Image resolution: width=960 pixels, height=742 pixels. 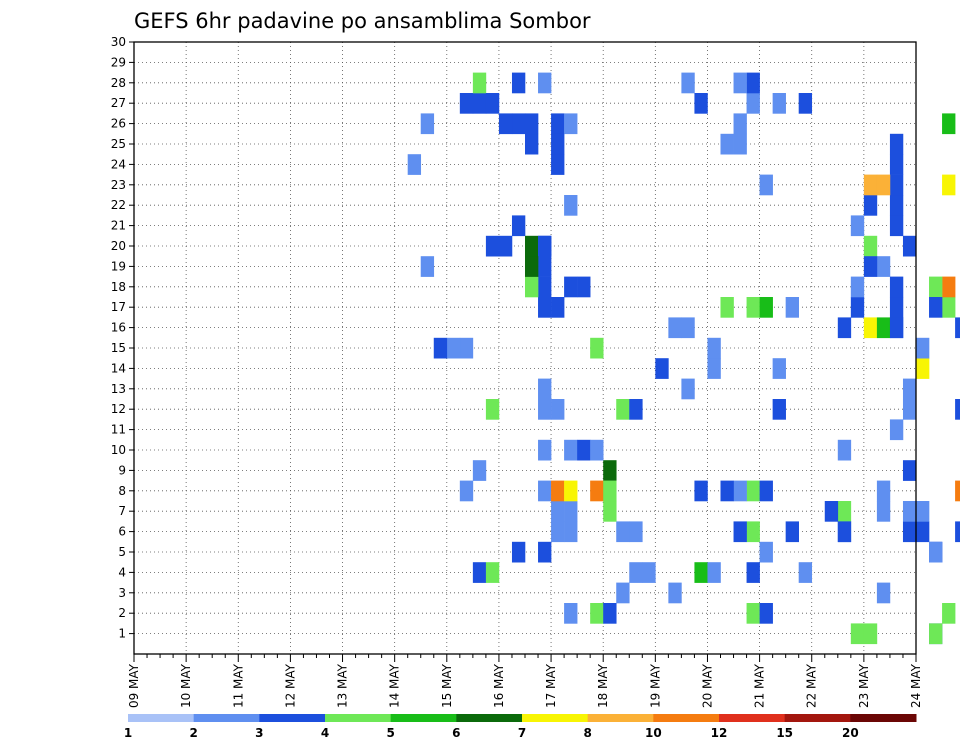 What do you see at coordinates (118, 164) in the screenshot?
I see `y-tick-label: 24` at bounding box center [118, 164].